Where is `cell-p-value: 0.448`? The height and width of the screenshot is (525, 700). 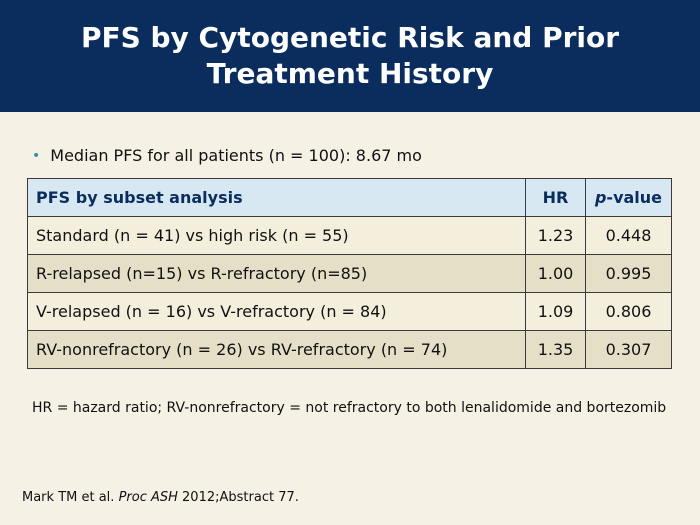 cell-p-value: 0.448 is located at coordinates (628, 235).